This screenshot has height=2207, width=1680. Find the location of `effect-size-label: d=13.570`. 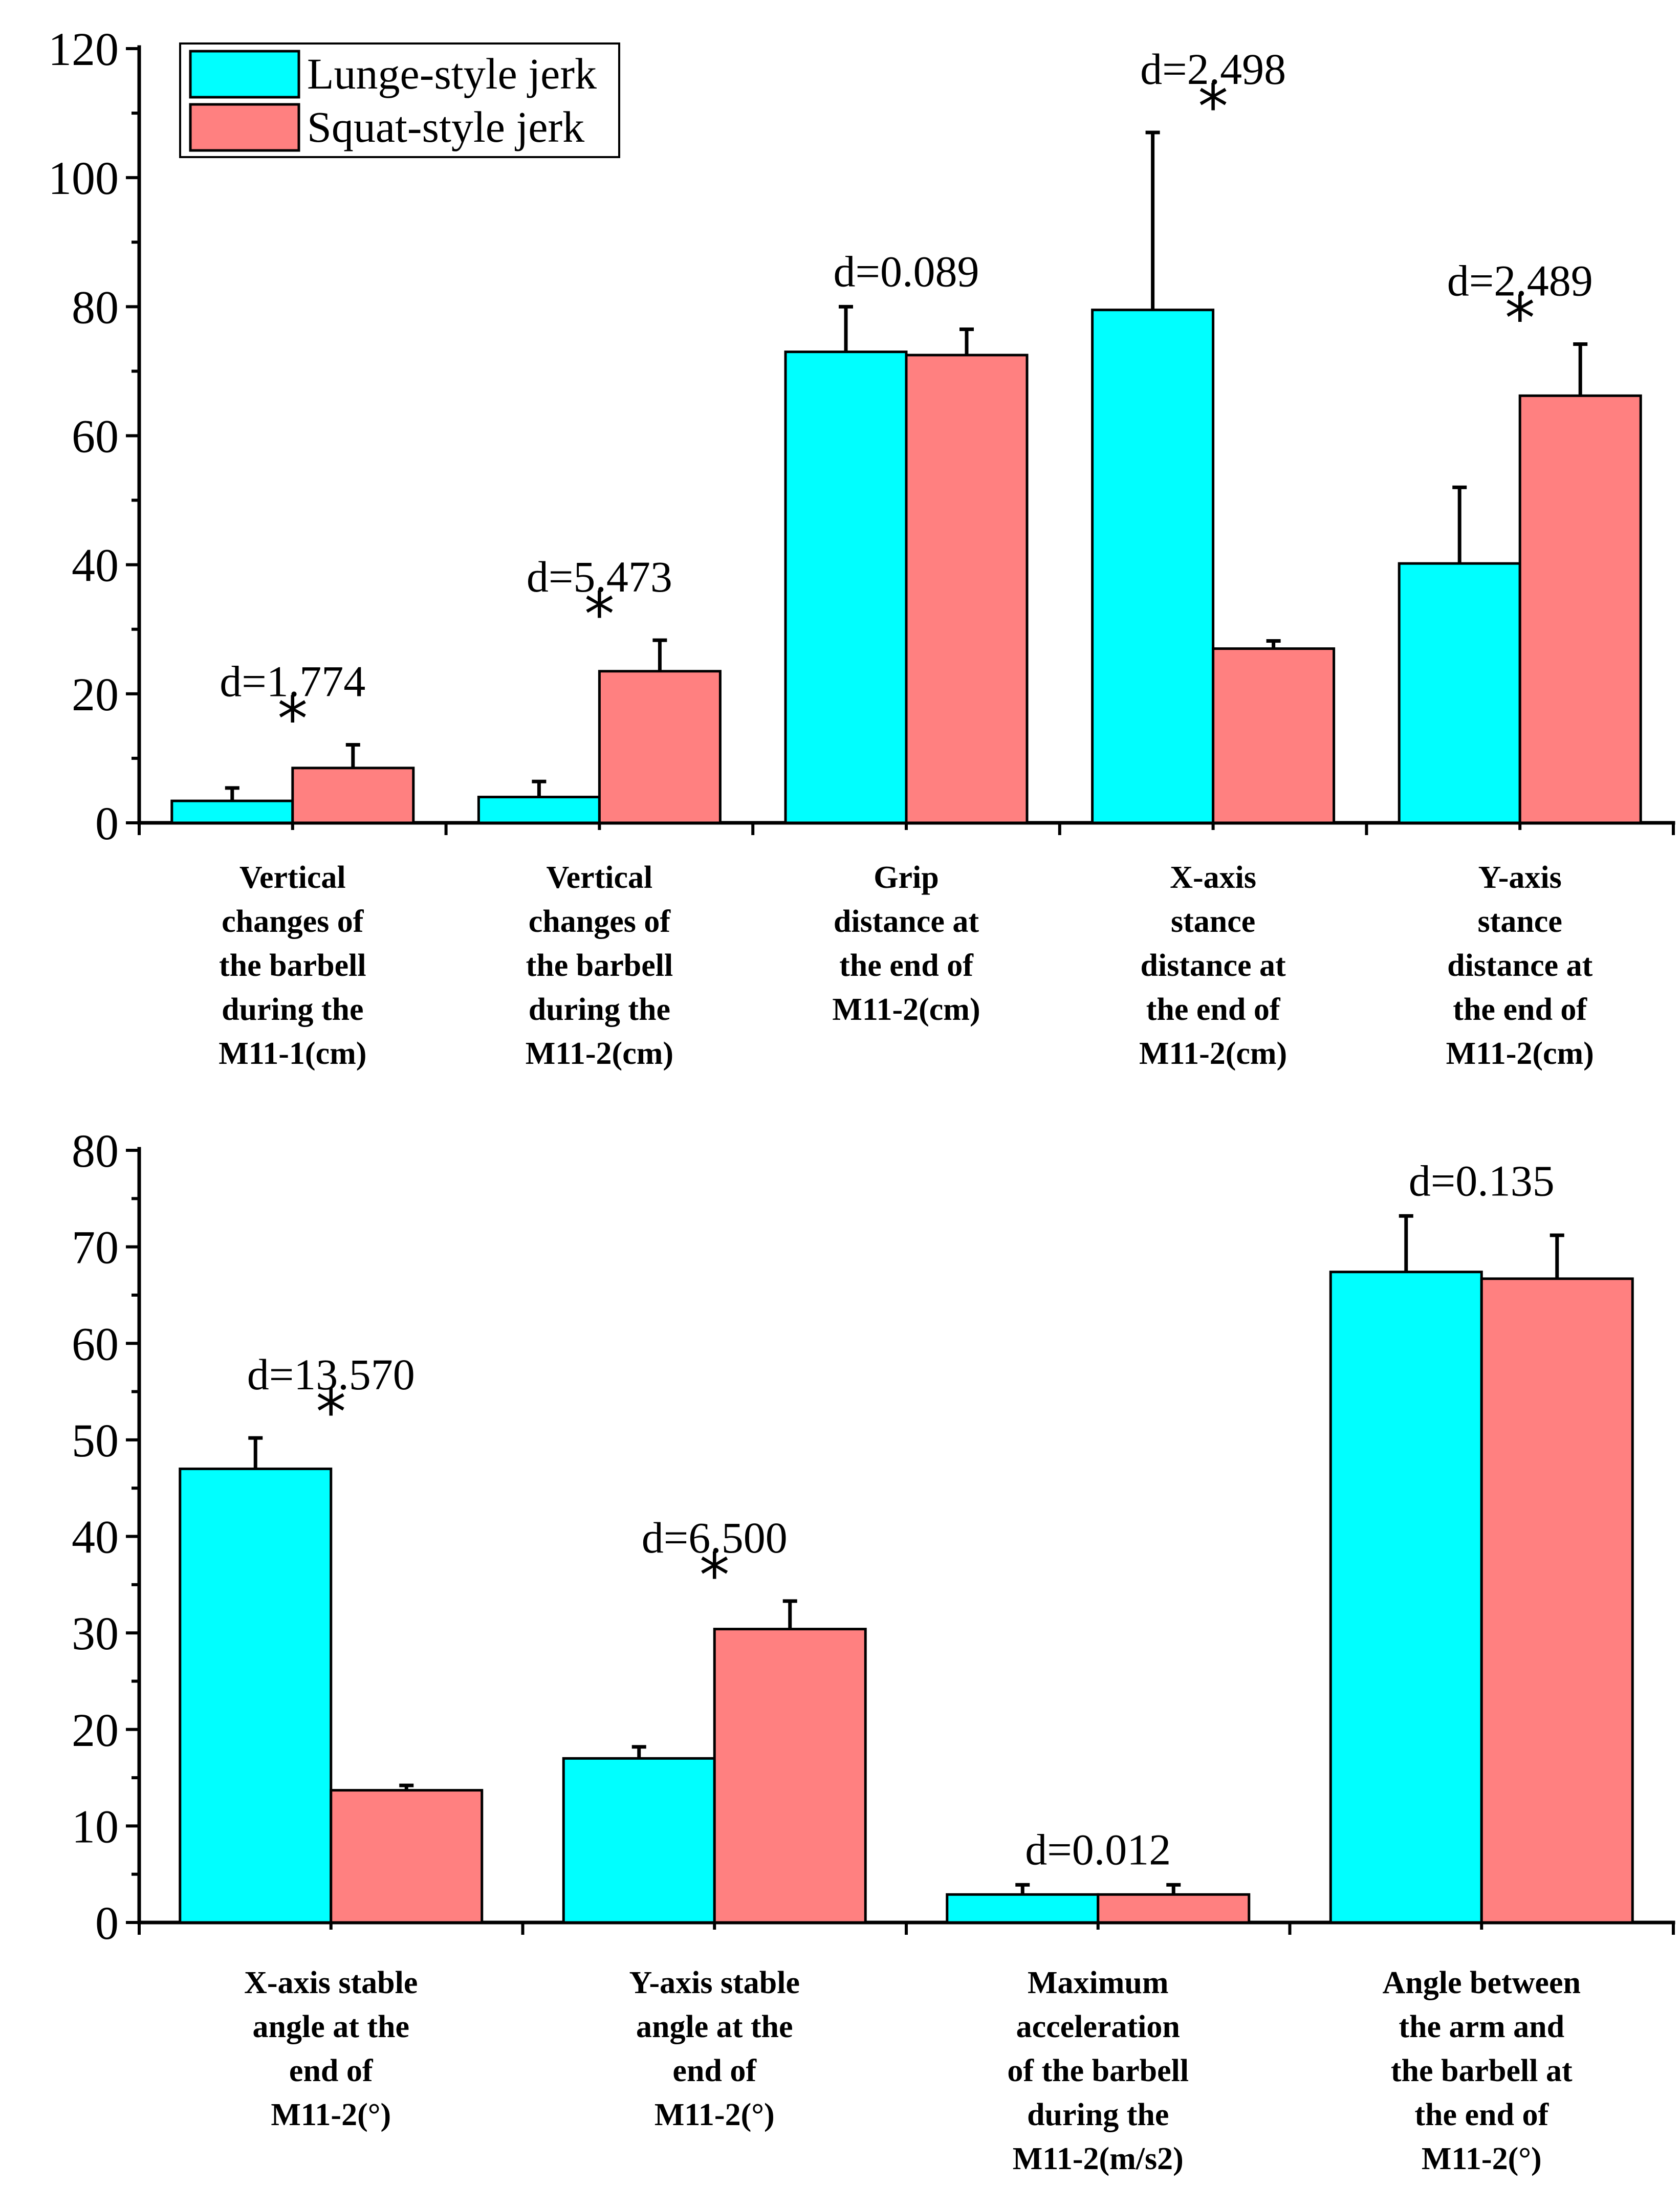

effect-size-label: d=13.570 is located at coordinates (331, 1374).